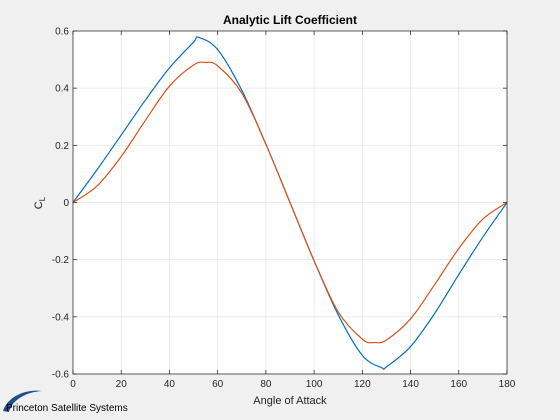 The width and height of the screenshot is (560, 420). I want to click on y-axis-label-subscript: L, so click(42, 198).